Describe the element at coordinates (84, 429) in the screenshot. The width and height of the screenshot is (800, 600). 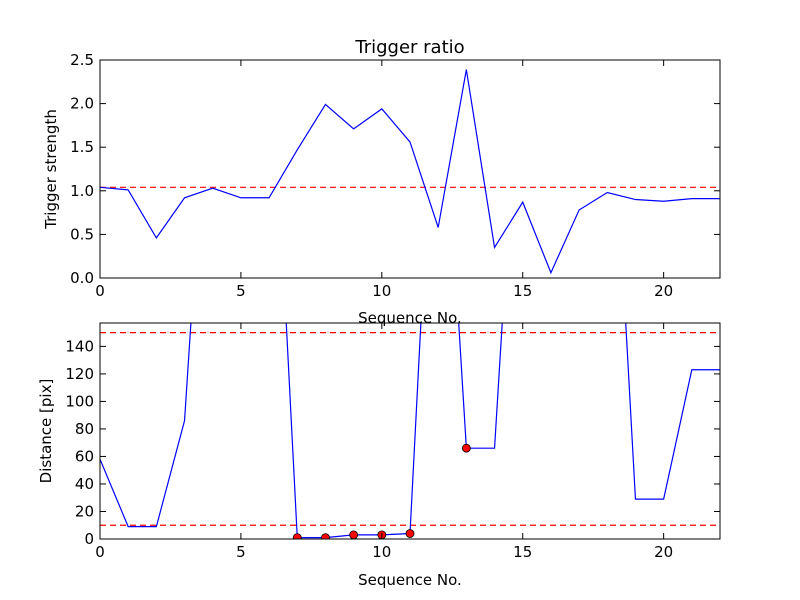
I see `y-tick-label: 80` at that location.